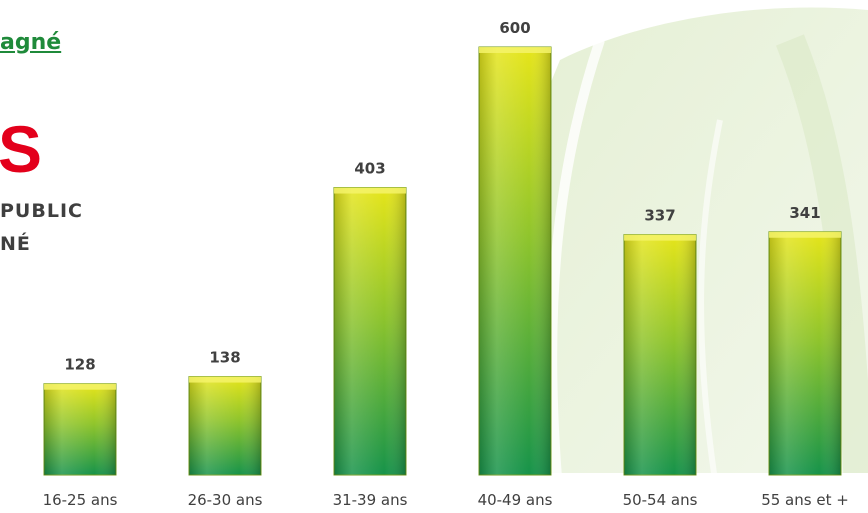 The width and height of the screenshot is (868, 513). I want to click on x-tick-label: 31-39 ans, so click(370, 500).